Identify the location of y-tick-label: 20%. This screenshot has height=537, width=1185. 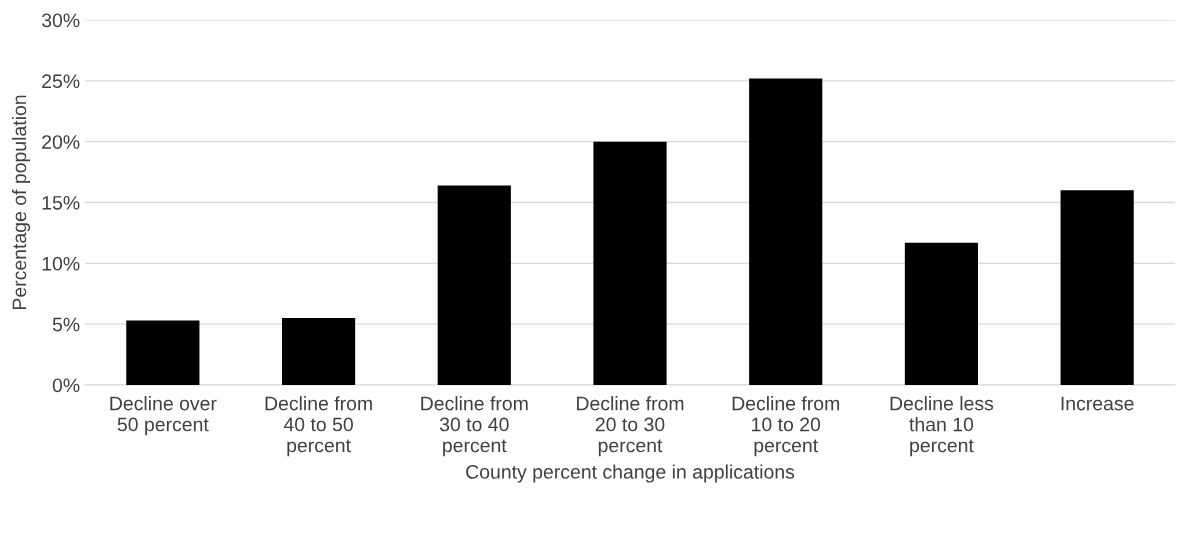
(61, 142).